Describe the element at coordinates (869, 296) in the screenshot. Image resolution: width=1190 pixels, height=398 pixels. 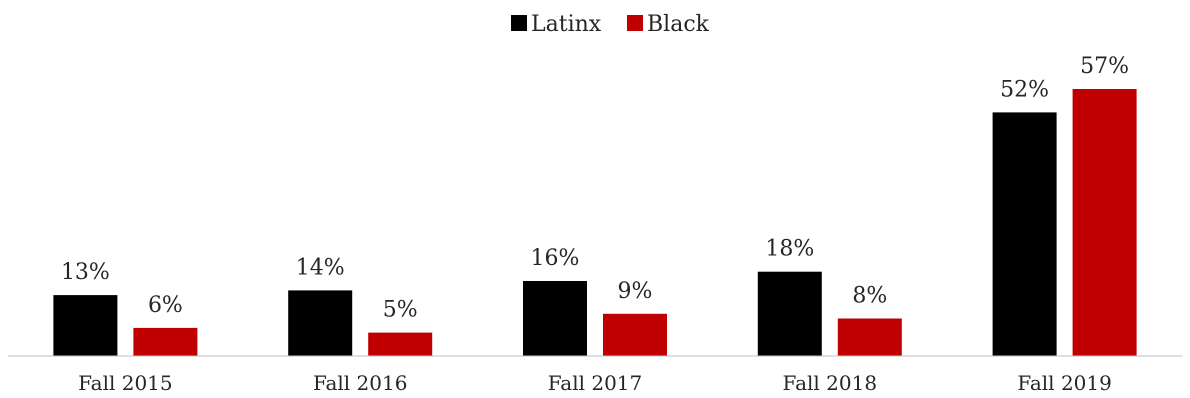
I see `value-label-black-fall-2018: 8%` at that location.